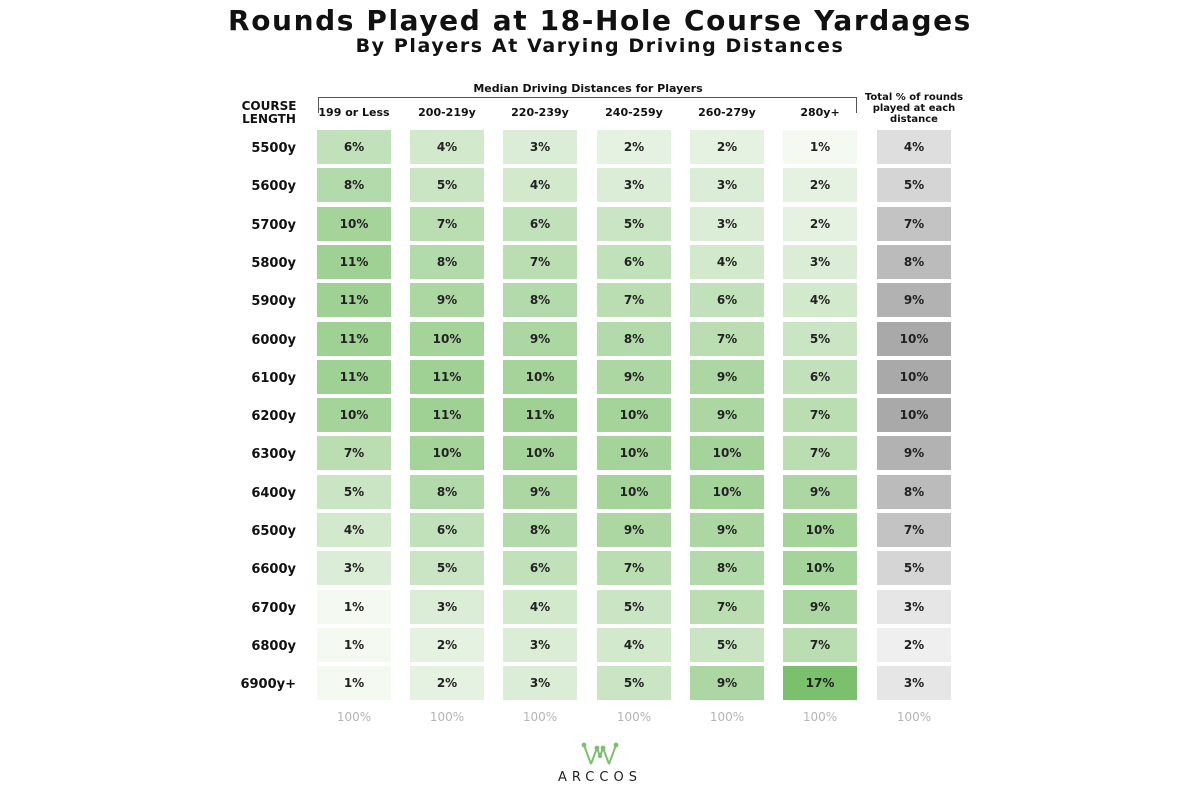 This screenshot has height=800, width=1200. I want to click on row-label: 5500y, so click(273, 148).